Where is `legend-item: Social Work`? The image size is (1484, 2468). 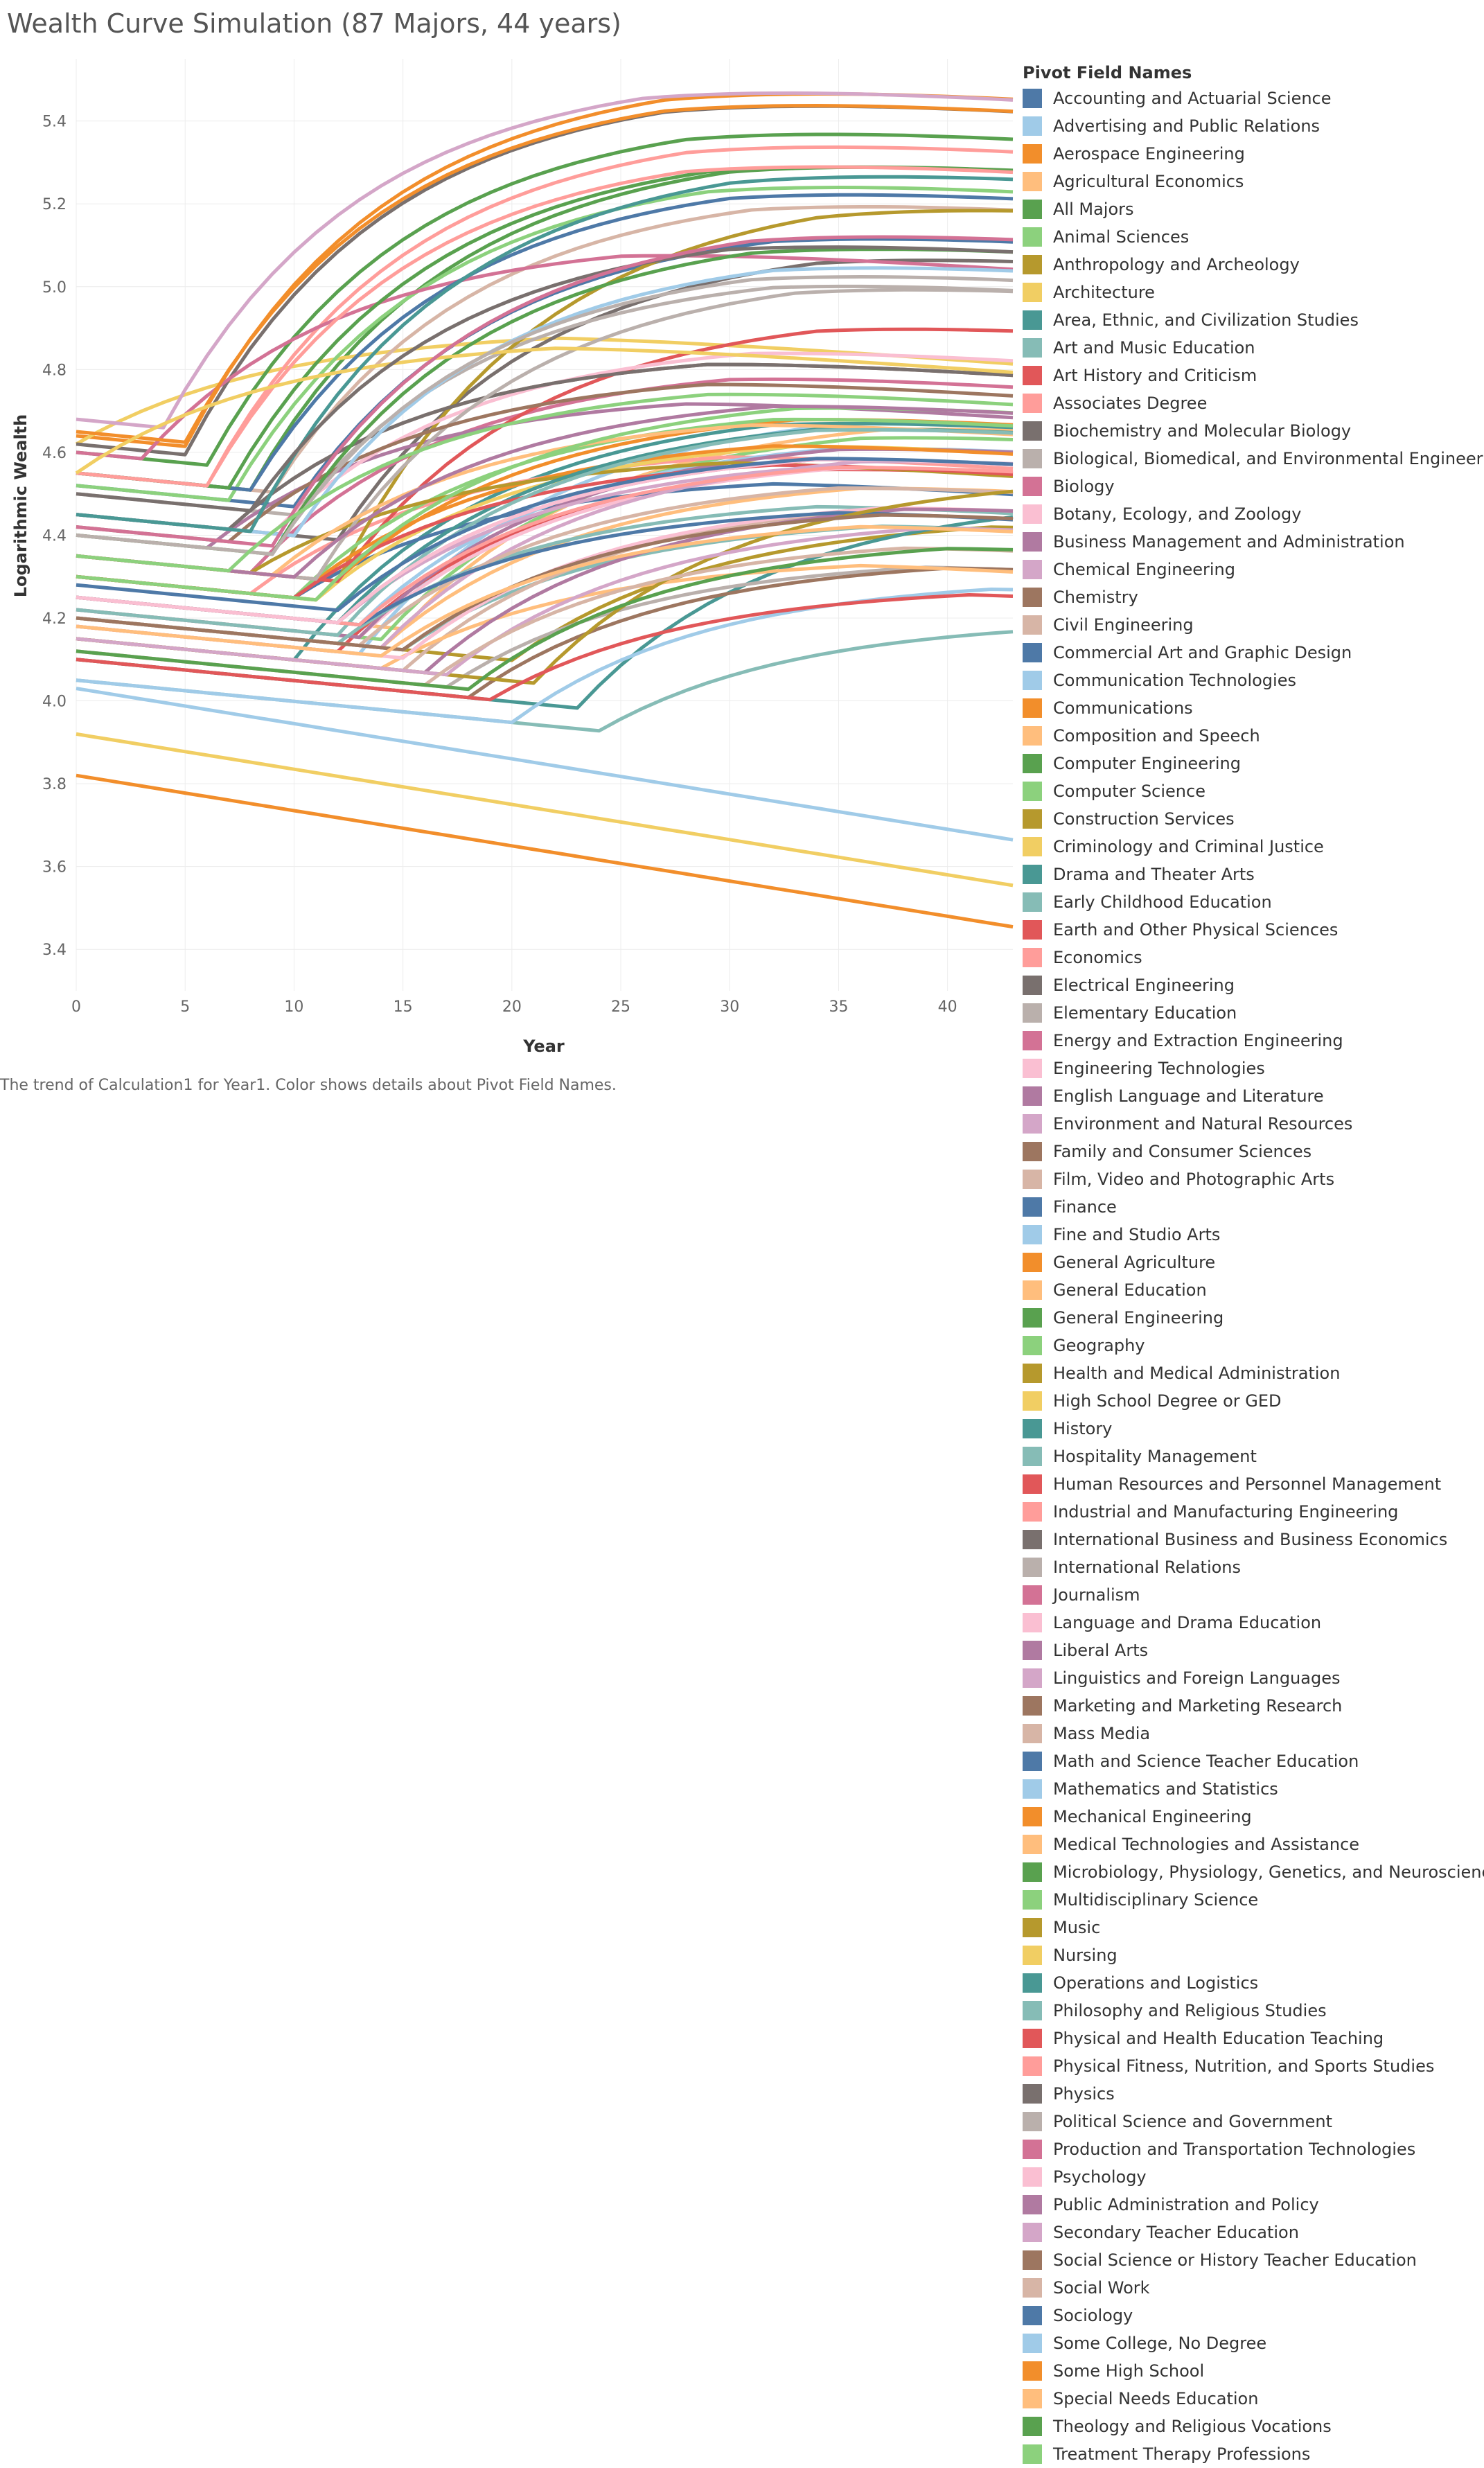
legend-item: Social Work is located at coordinates (1251, 2288).